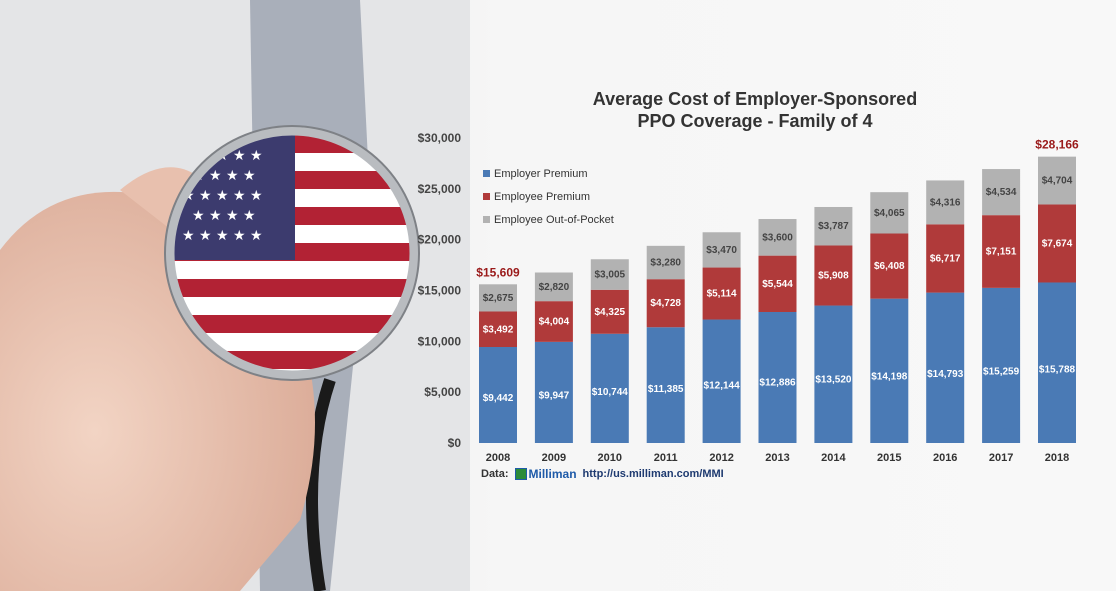 This screenshot has height=591, width=1116. What do you see at coordinates (440, 341) in the screenshot?
I see `y-tick-label: $10,000` at bounding box center [440, 341].